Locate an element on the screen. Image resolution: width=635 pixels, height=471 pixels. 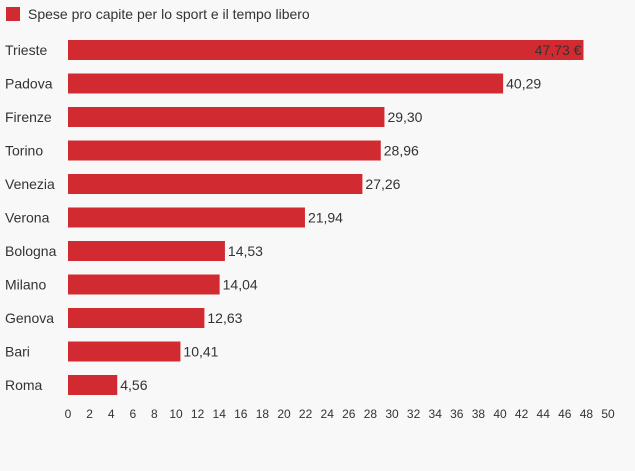
bar-bologna is located at coordinates (146, 251).